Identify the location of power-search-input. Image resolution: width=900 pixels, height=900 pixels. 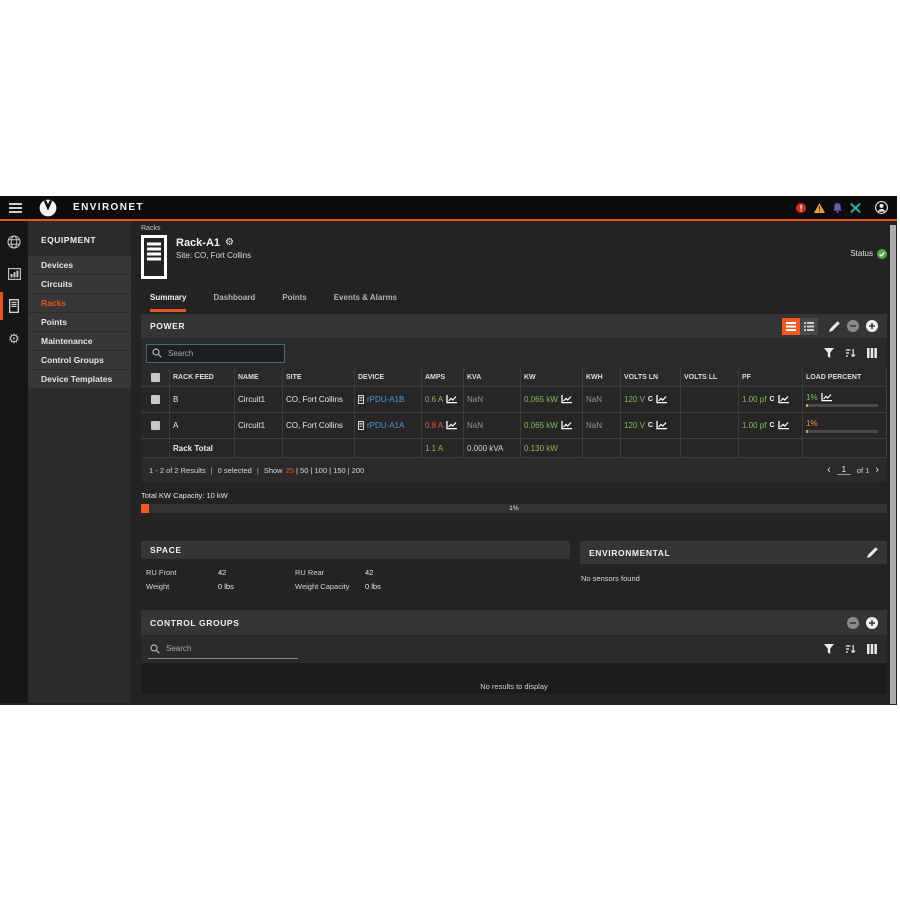
(222, 353).